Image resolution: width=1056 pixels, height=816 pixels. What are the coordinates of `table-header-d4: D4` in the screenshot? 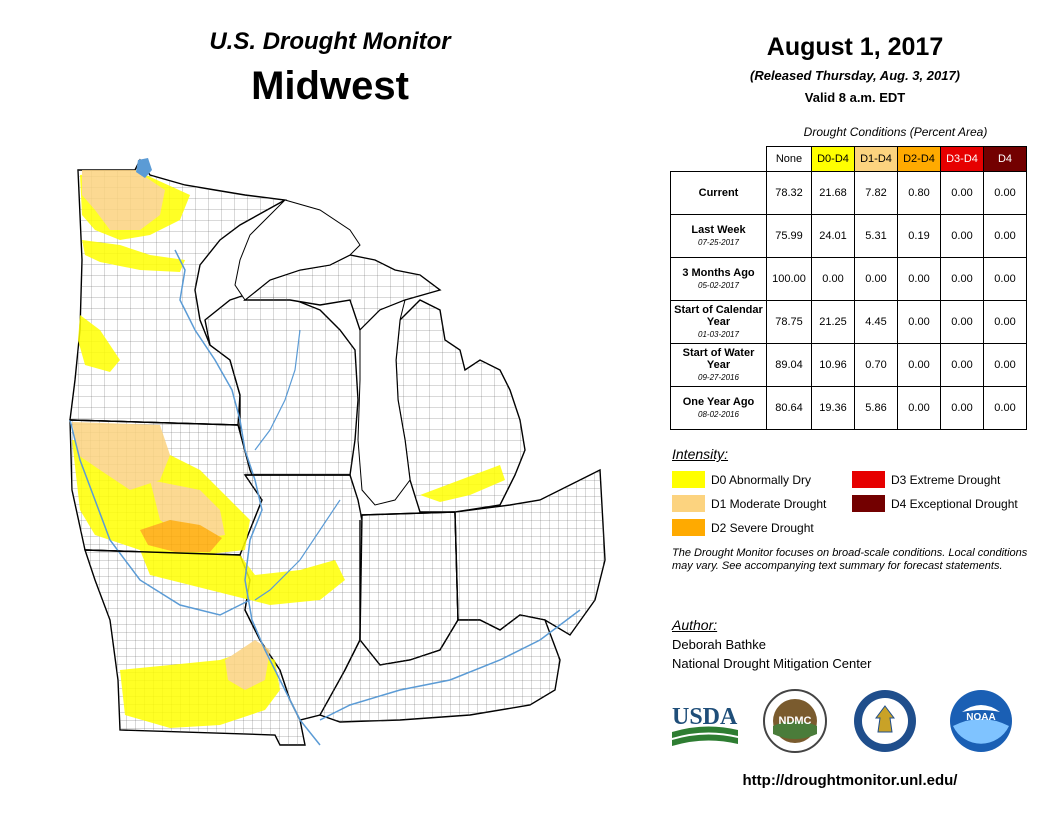 It's located at (1005, 159).